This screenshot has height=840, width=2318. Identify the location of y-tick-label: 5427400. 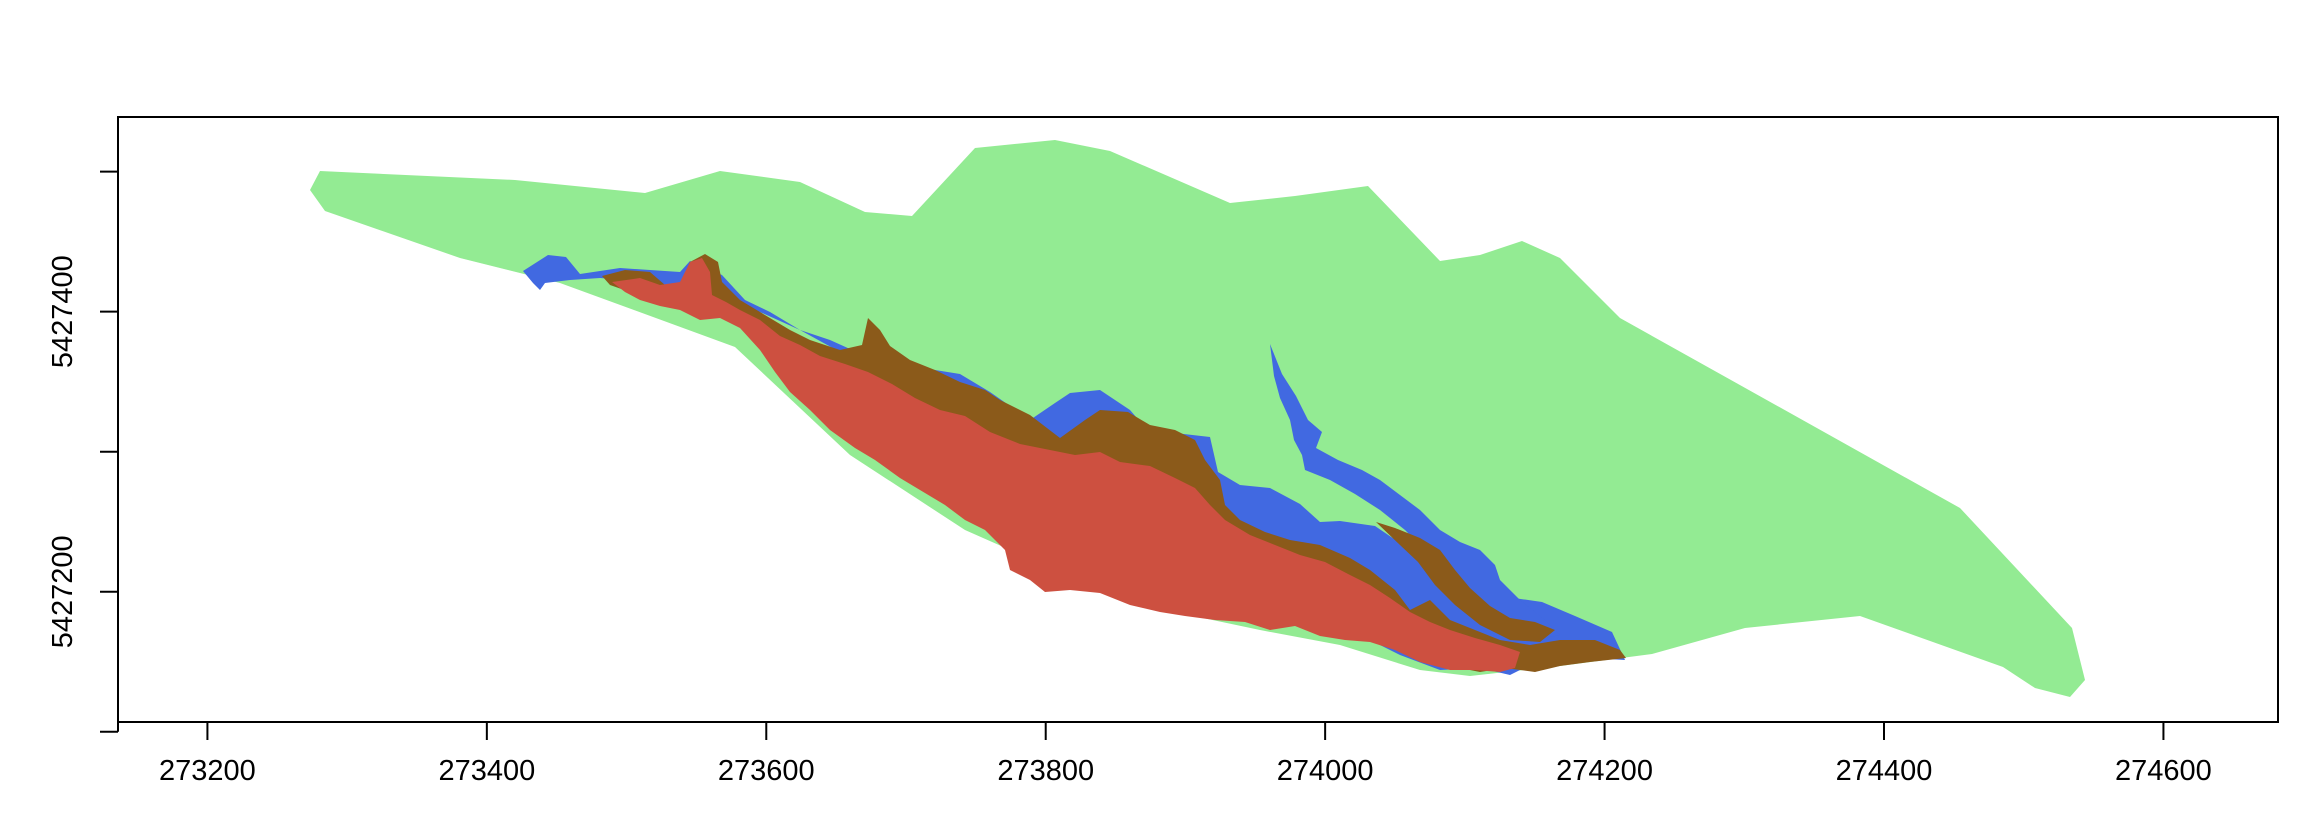
(63, 311).